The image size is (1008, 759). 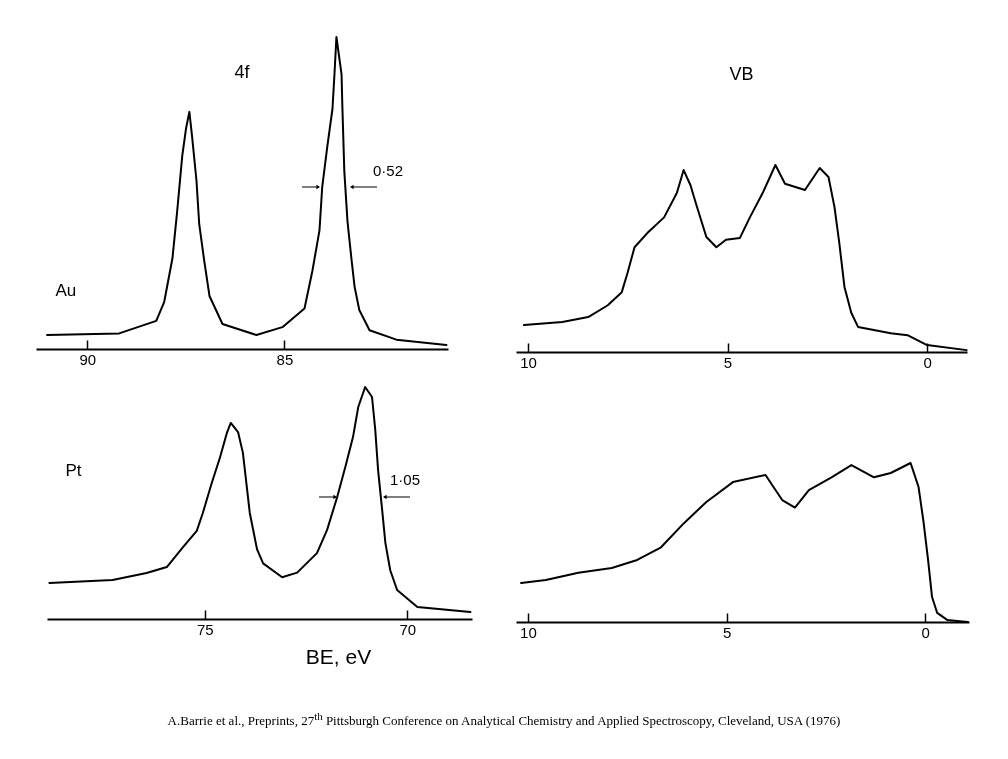 What do you see at coordinates (73, 470) in the screenshot?
I see `y-axis-title: Pt` at bounding box center [73, 470].